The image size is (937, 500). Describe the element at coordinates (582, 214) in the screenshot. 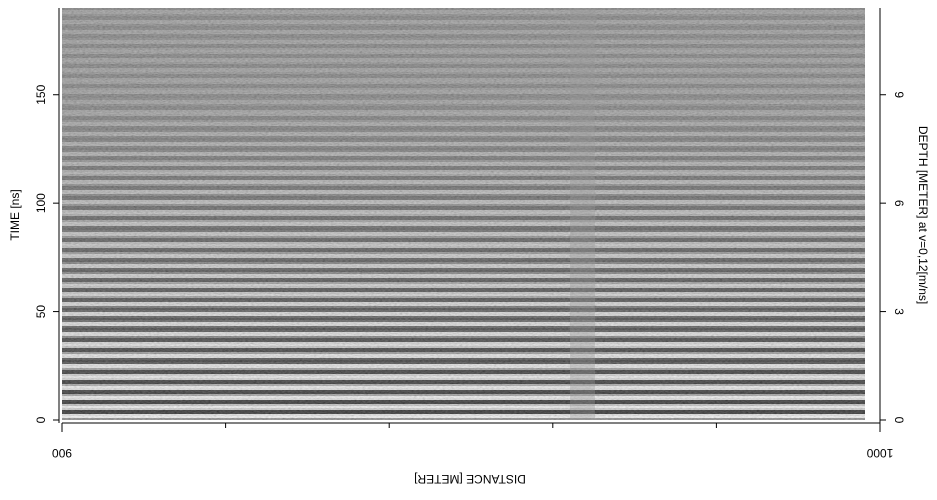

I see `hyperbola-zone` at that location.